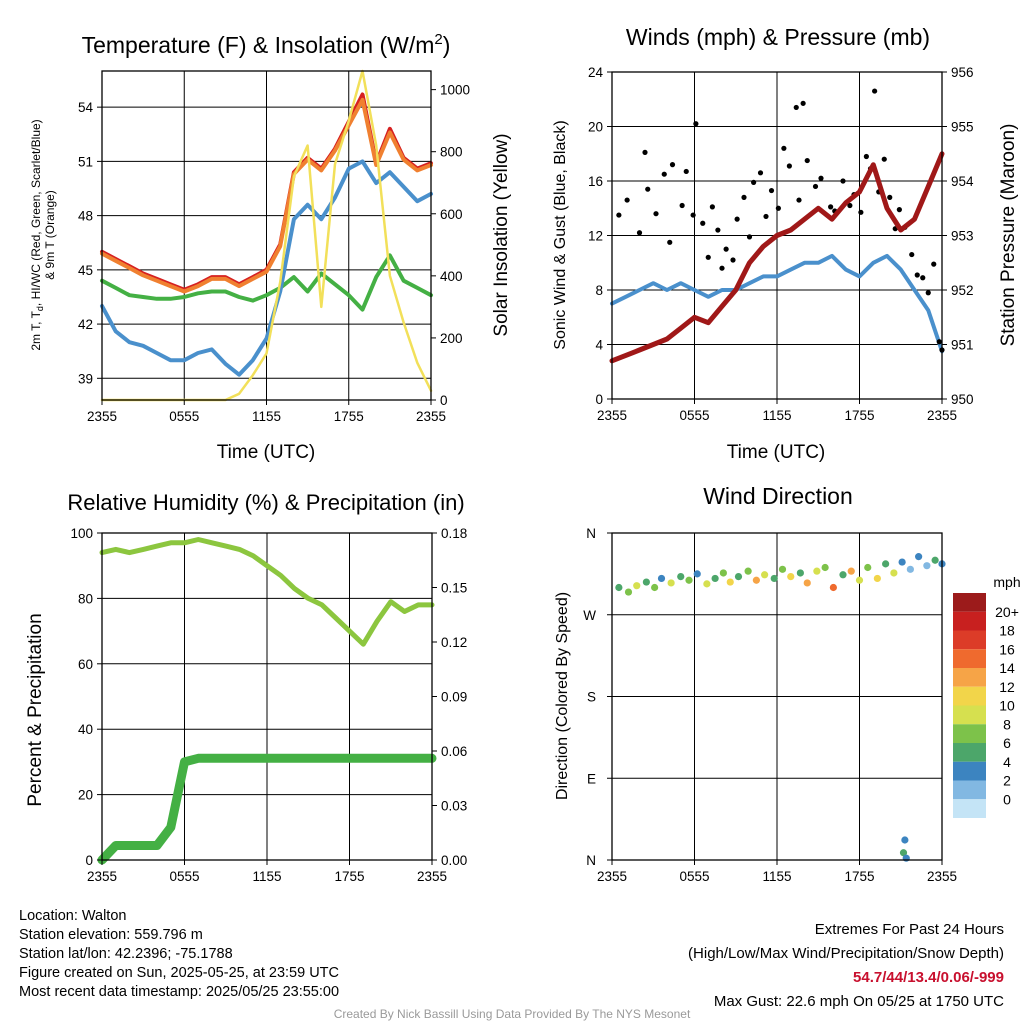 The width and height of the screenshot is (1024, 1024). I want to click on direction-ylabel: Direction (Colored By Speed), so click(562, 696).